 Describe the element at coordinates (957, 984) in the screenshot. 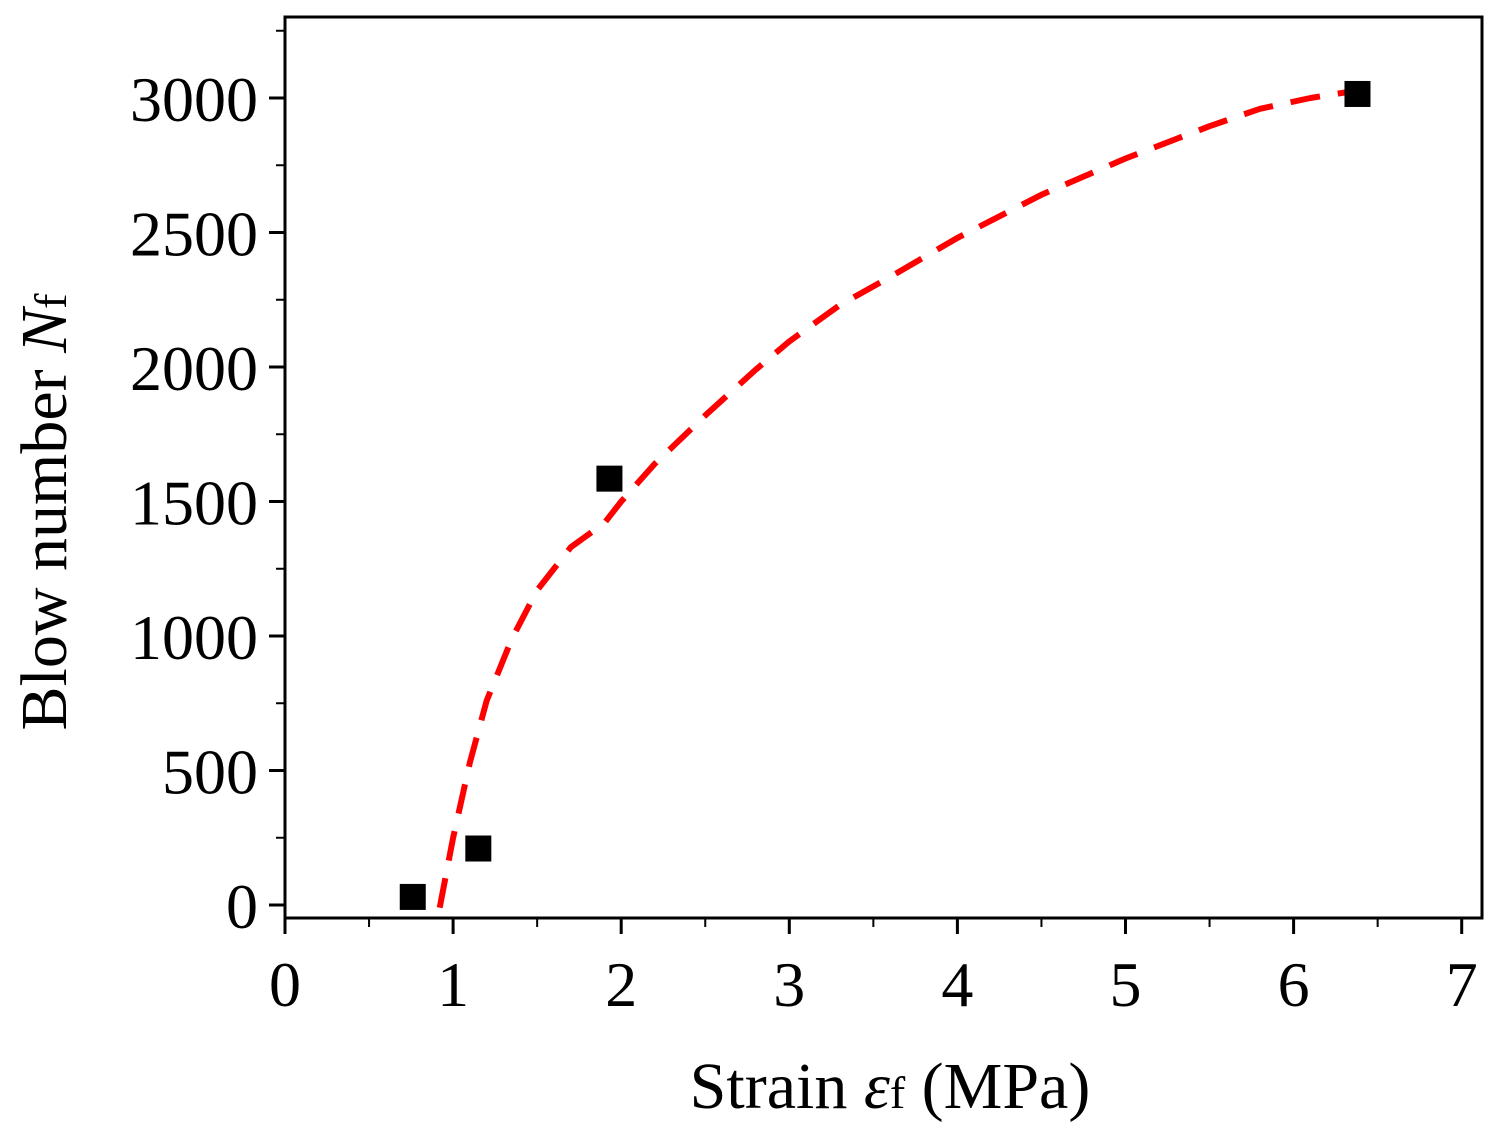

I see `x-tick-label: 4` at that location.